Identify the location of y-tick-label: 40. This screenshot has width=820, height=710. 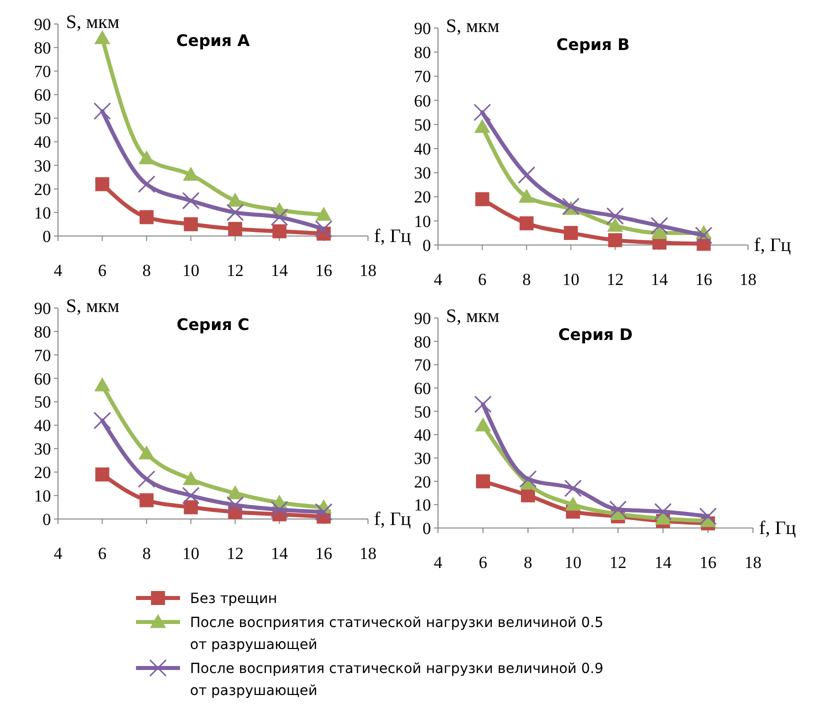
(42, 142).